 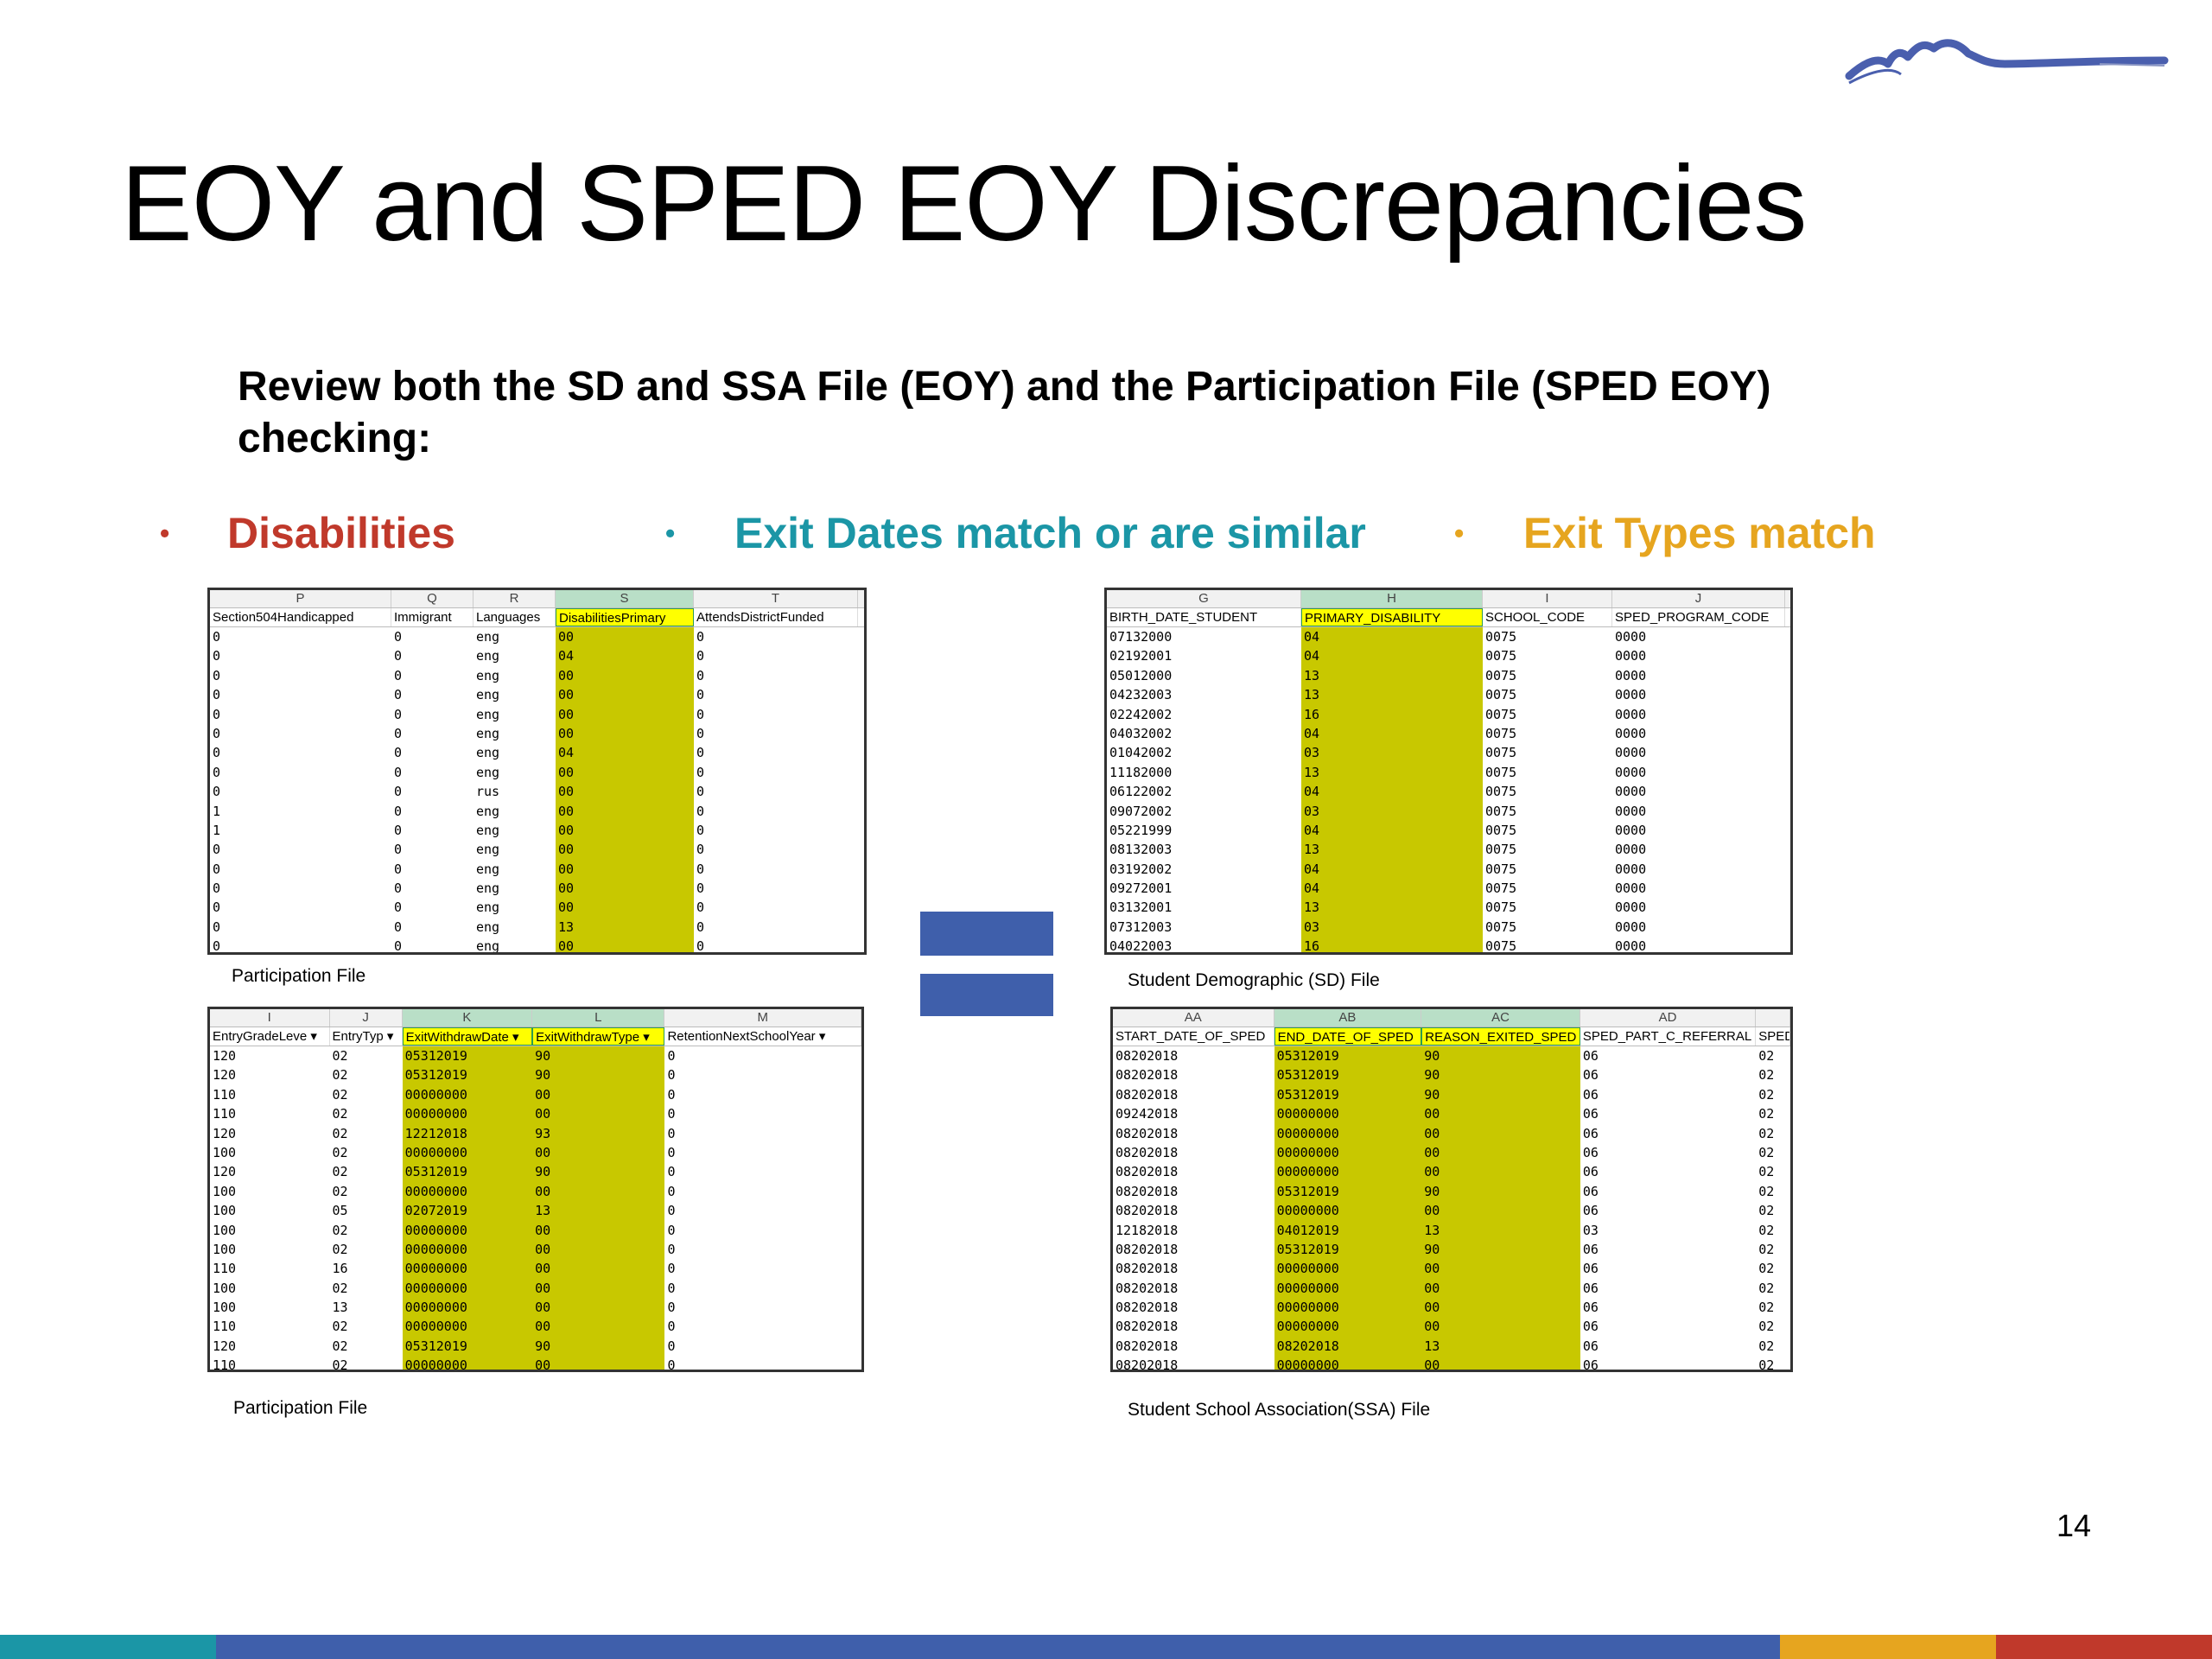 I want to click on table-cell: 100, so click(x=225, y=1288).